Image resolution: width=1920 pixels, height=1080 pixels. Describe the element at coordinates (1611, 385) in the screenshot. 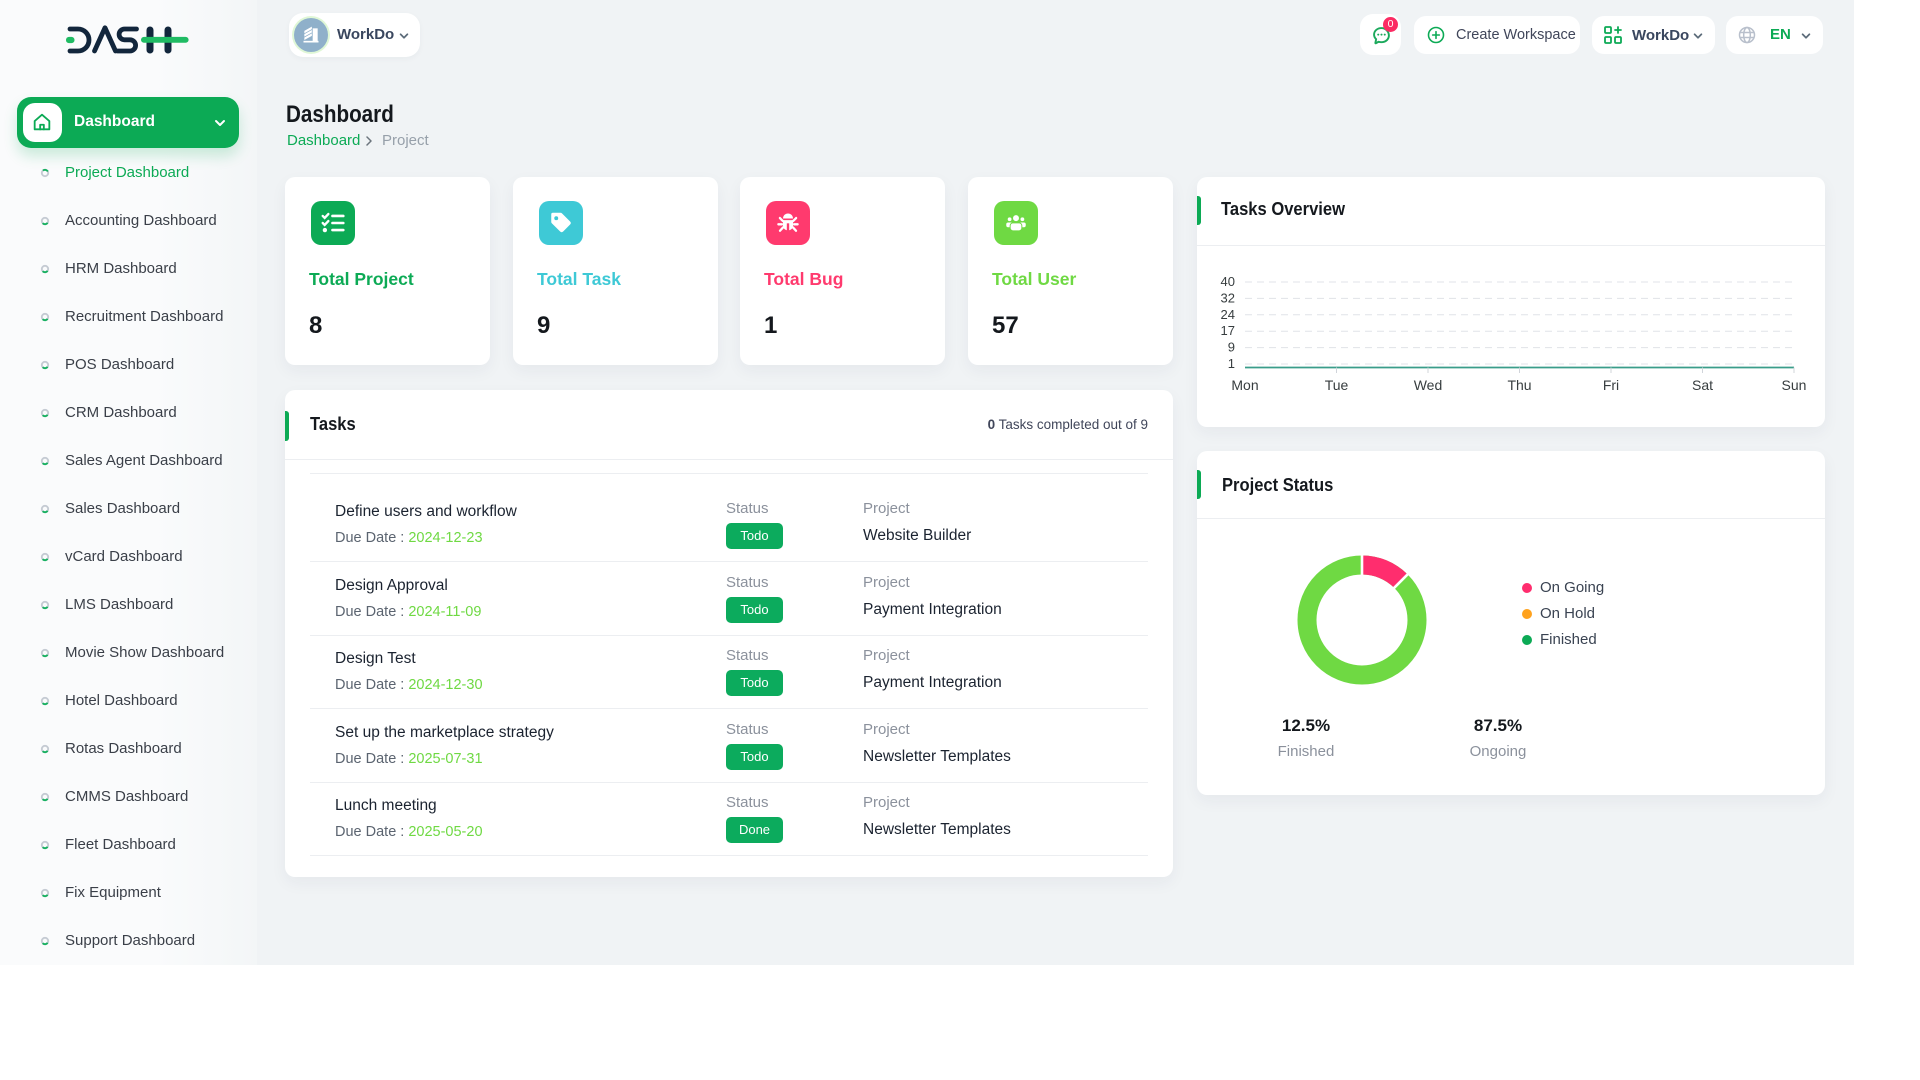

I see `svg-text: Fri` at that location.